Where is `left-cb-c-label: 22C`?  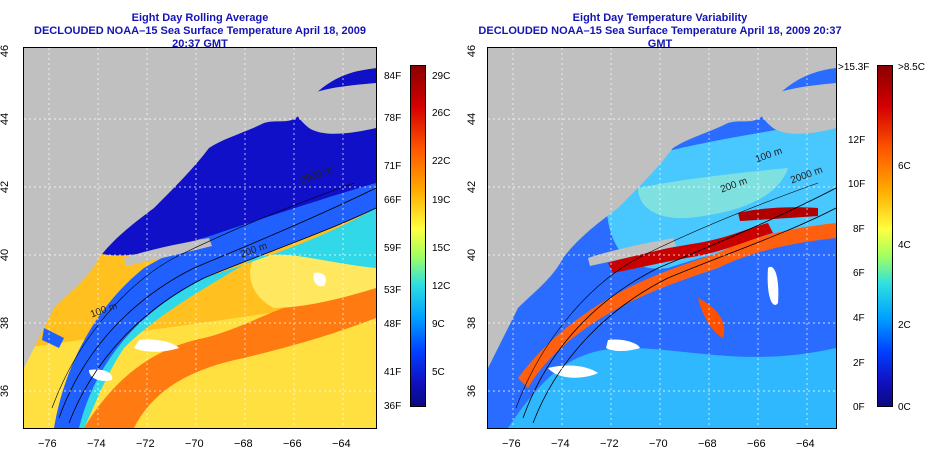
left-cb-c-label: 22C is located at coordinates (441, 161).